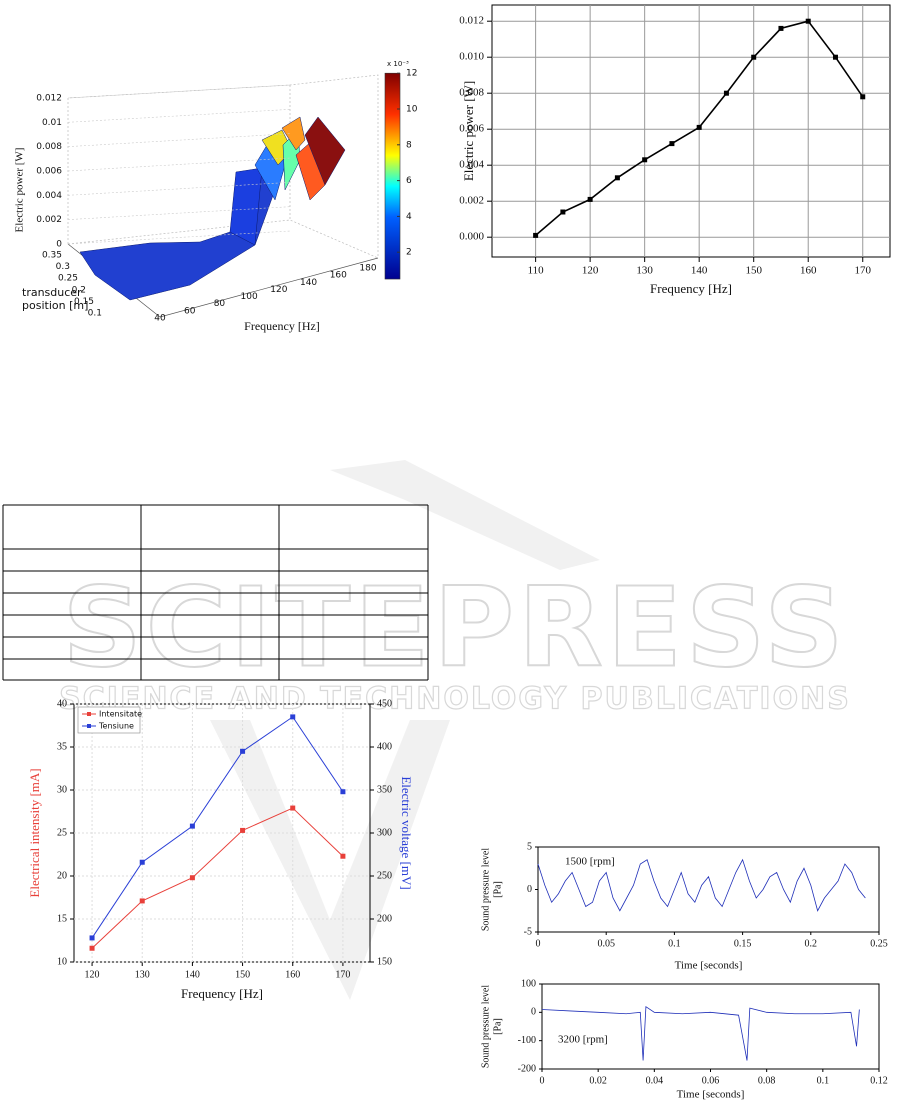  What do you see at coordinates (49, 147) in the screenshot?
I see `z-tick-label: 0.008` at bounding box center [49, 147].